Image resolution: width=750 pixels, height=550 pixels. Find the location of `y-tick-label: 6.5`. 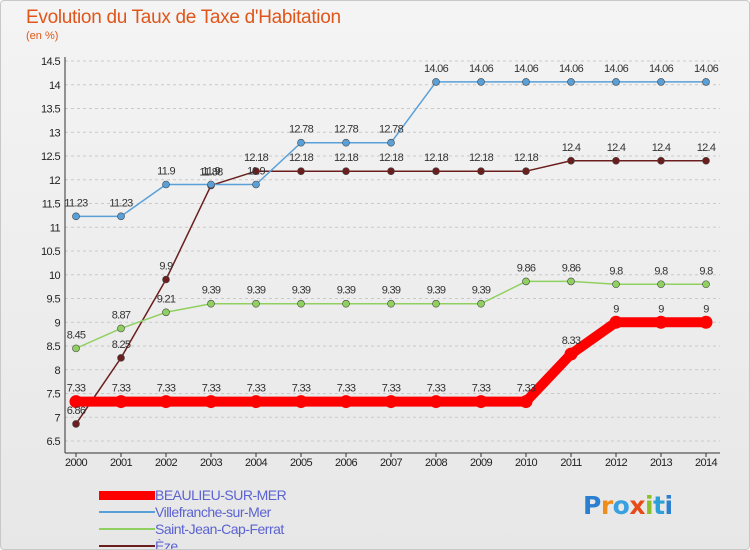

y-tick-label: 6.5 is located at coordinates (54, 442).